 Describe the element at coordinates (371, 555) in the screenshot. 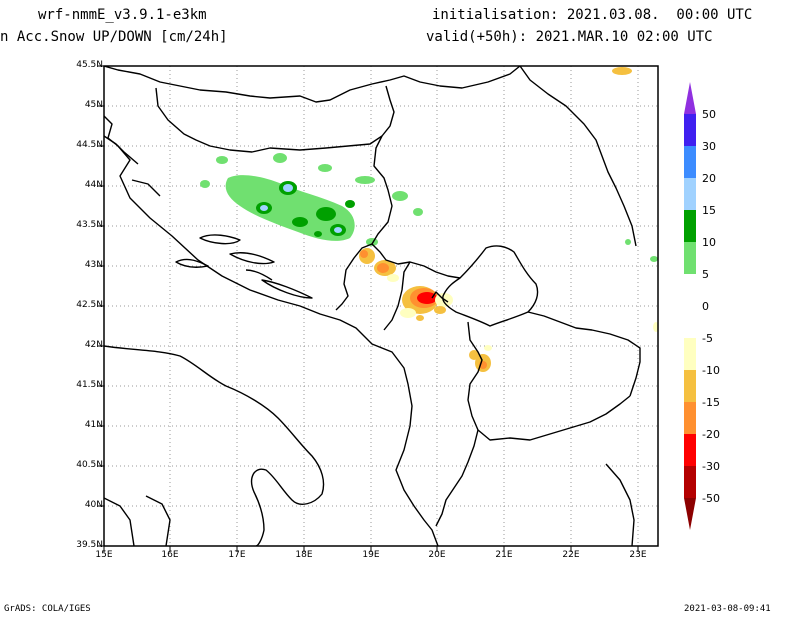

I see `lon-label: 19E` at that location.